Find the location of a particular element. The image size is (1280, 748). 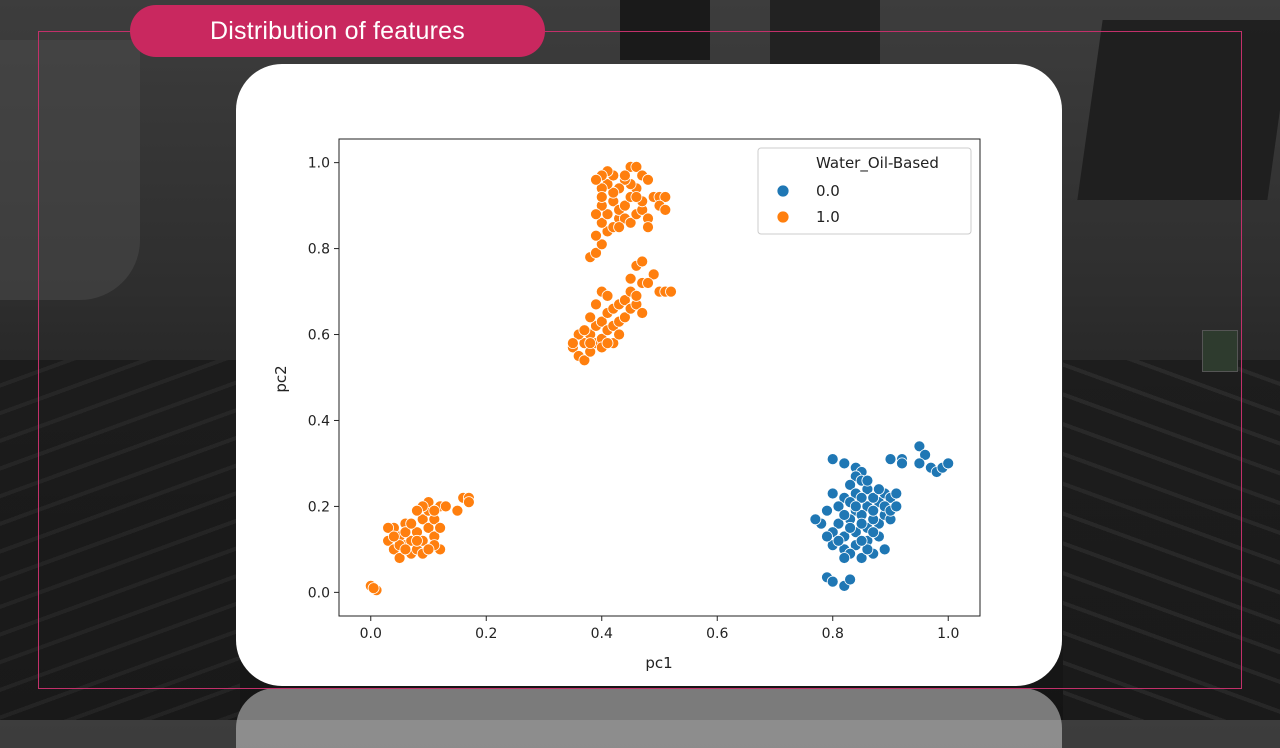

legend-label-0: 0.0 is located at coordinates (828, 191).